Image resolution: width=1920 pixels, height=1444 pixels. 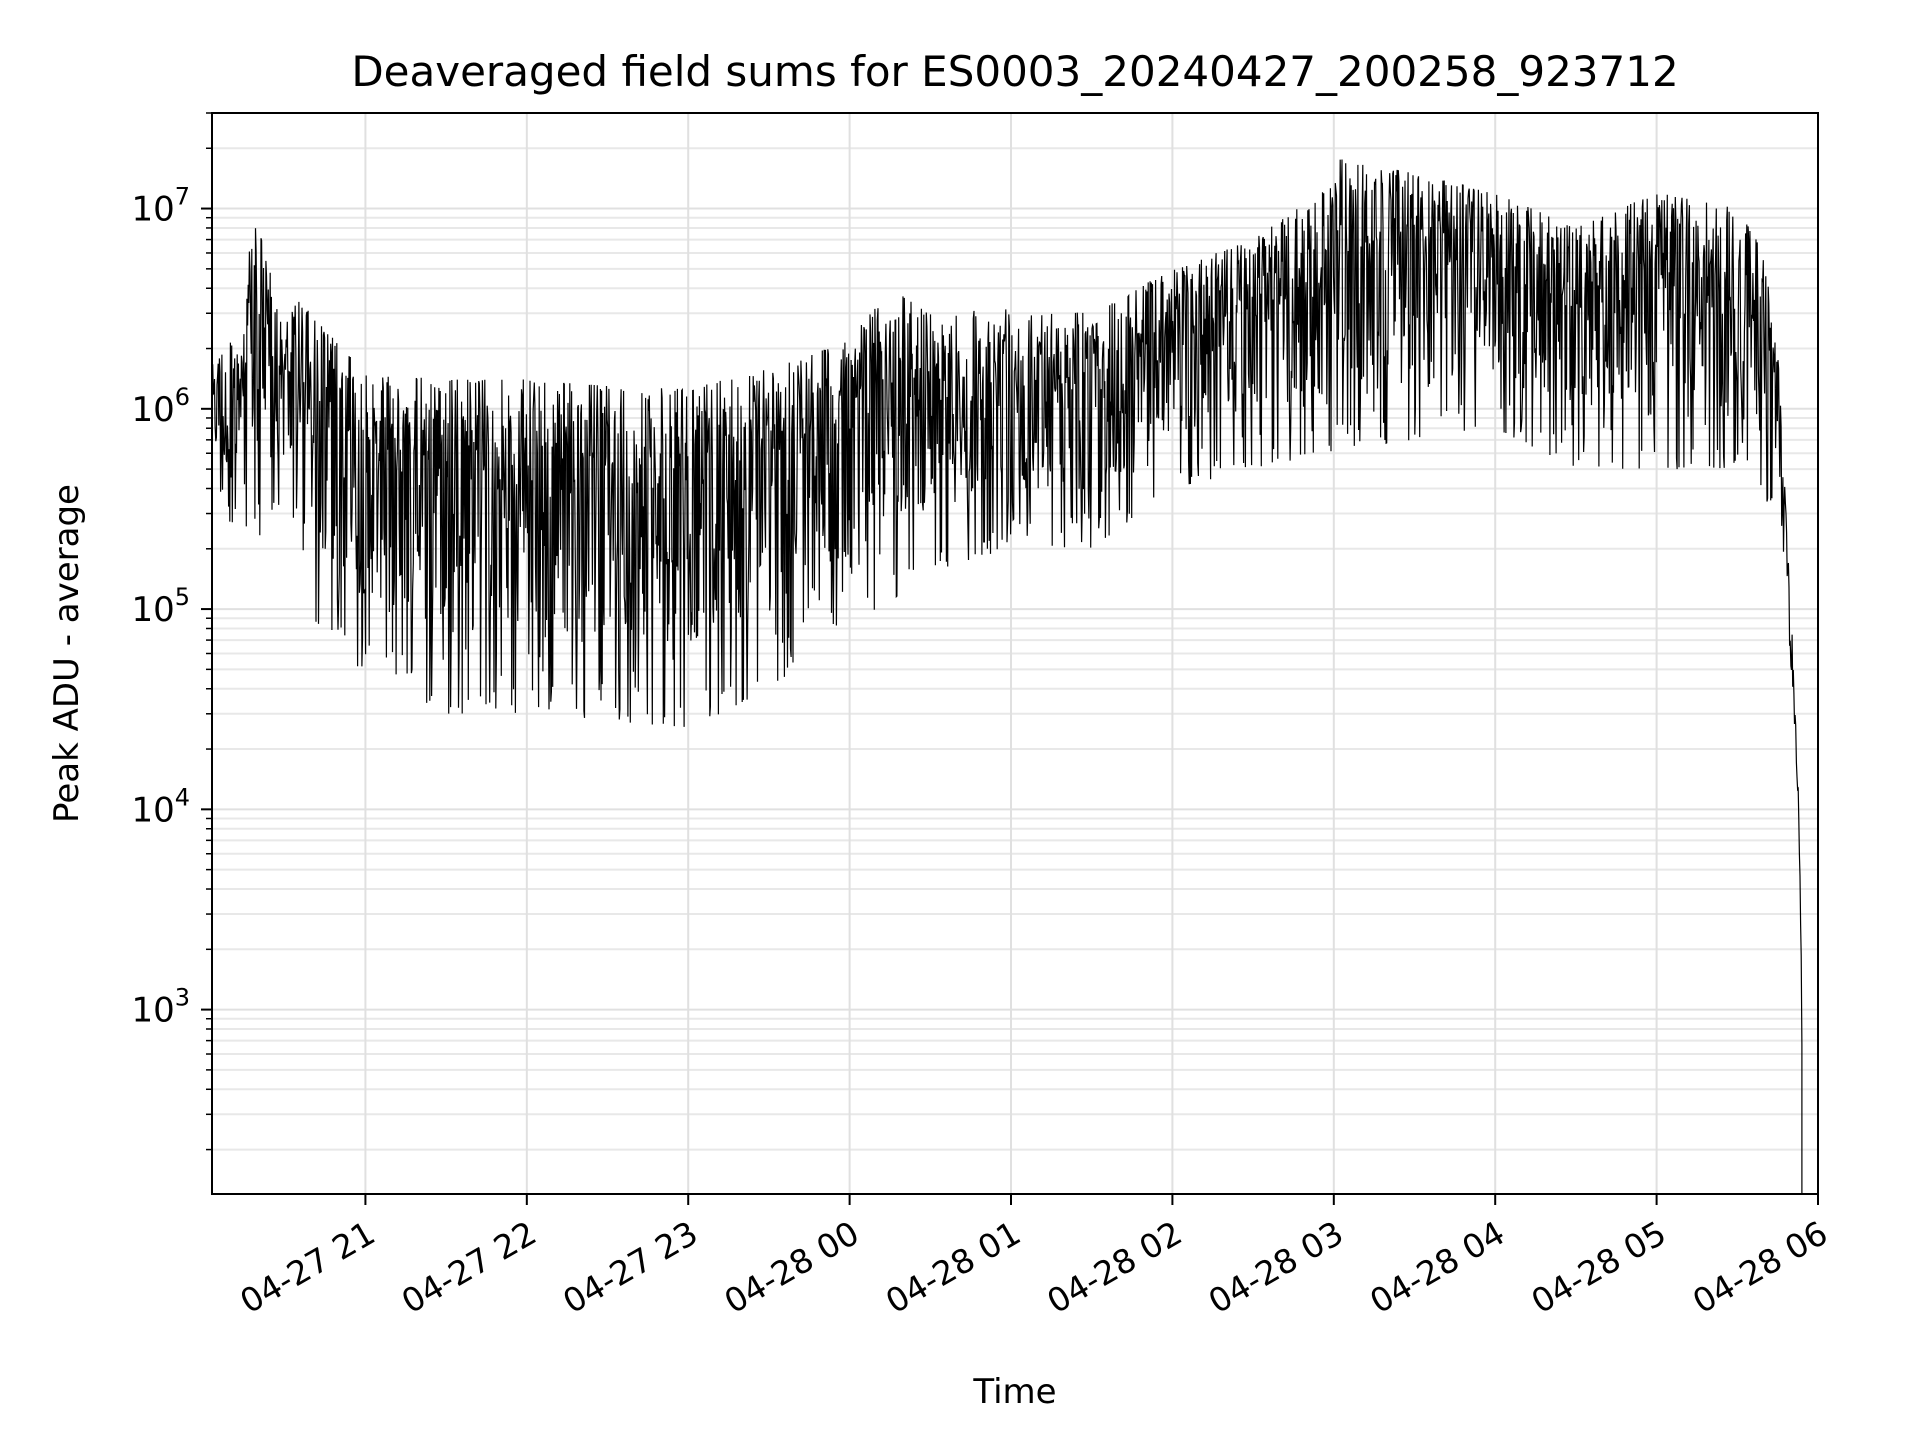 I want to click on y-axis: 10³ 10⁴ 10⁵ 10⁶ 10⁷, so click(x=171, y=631).